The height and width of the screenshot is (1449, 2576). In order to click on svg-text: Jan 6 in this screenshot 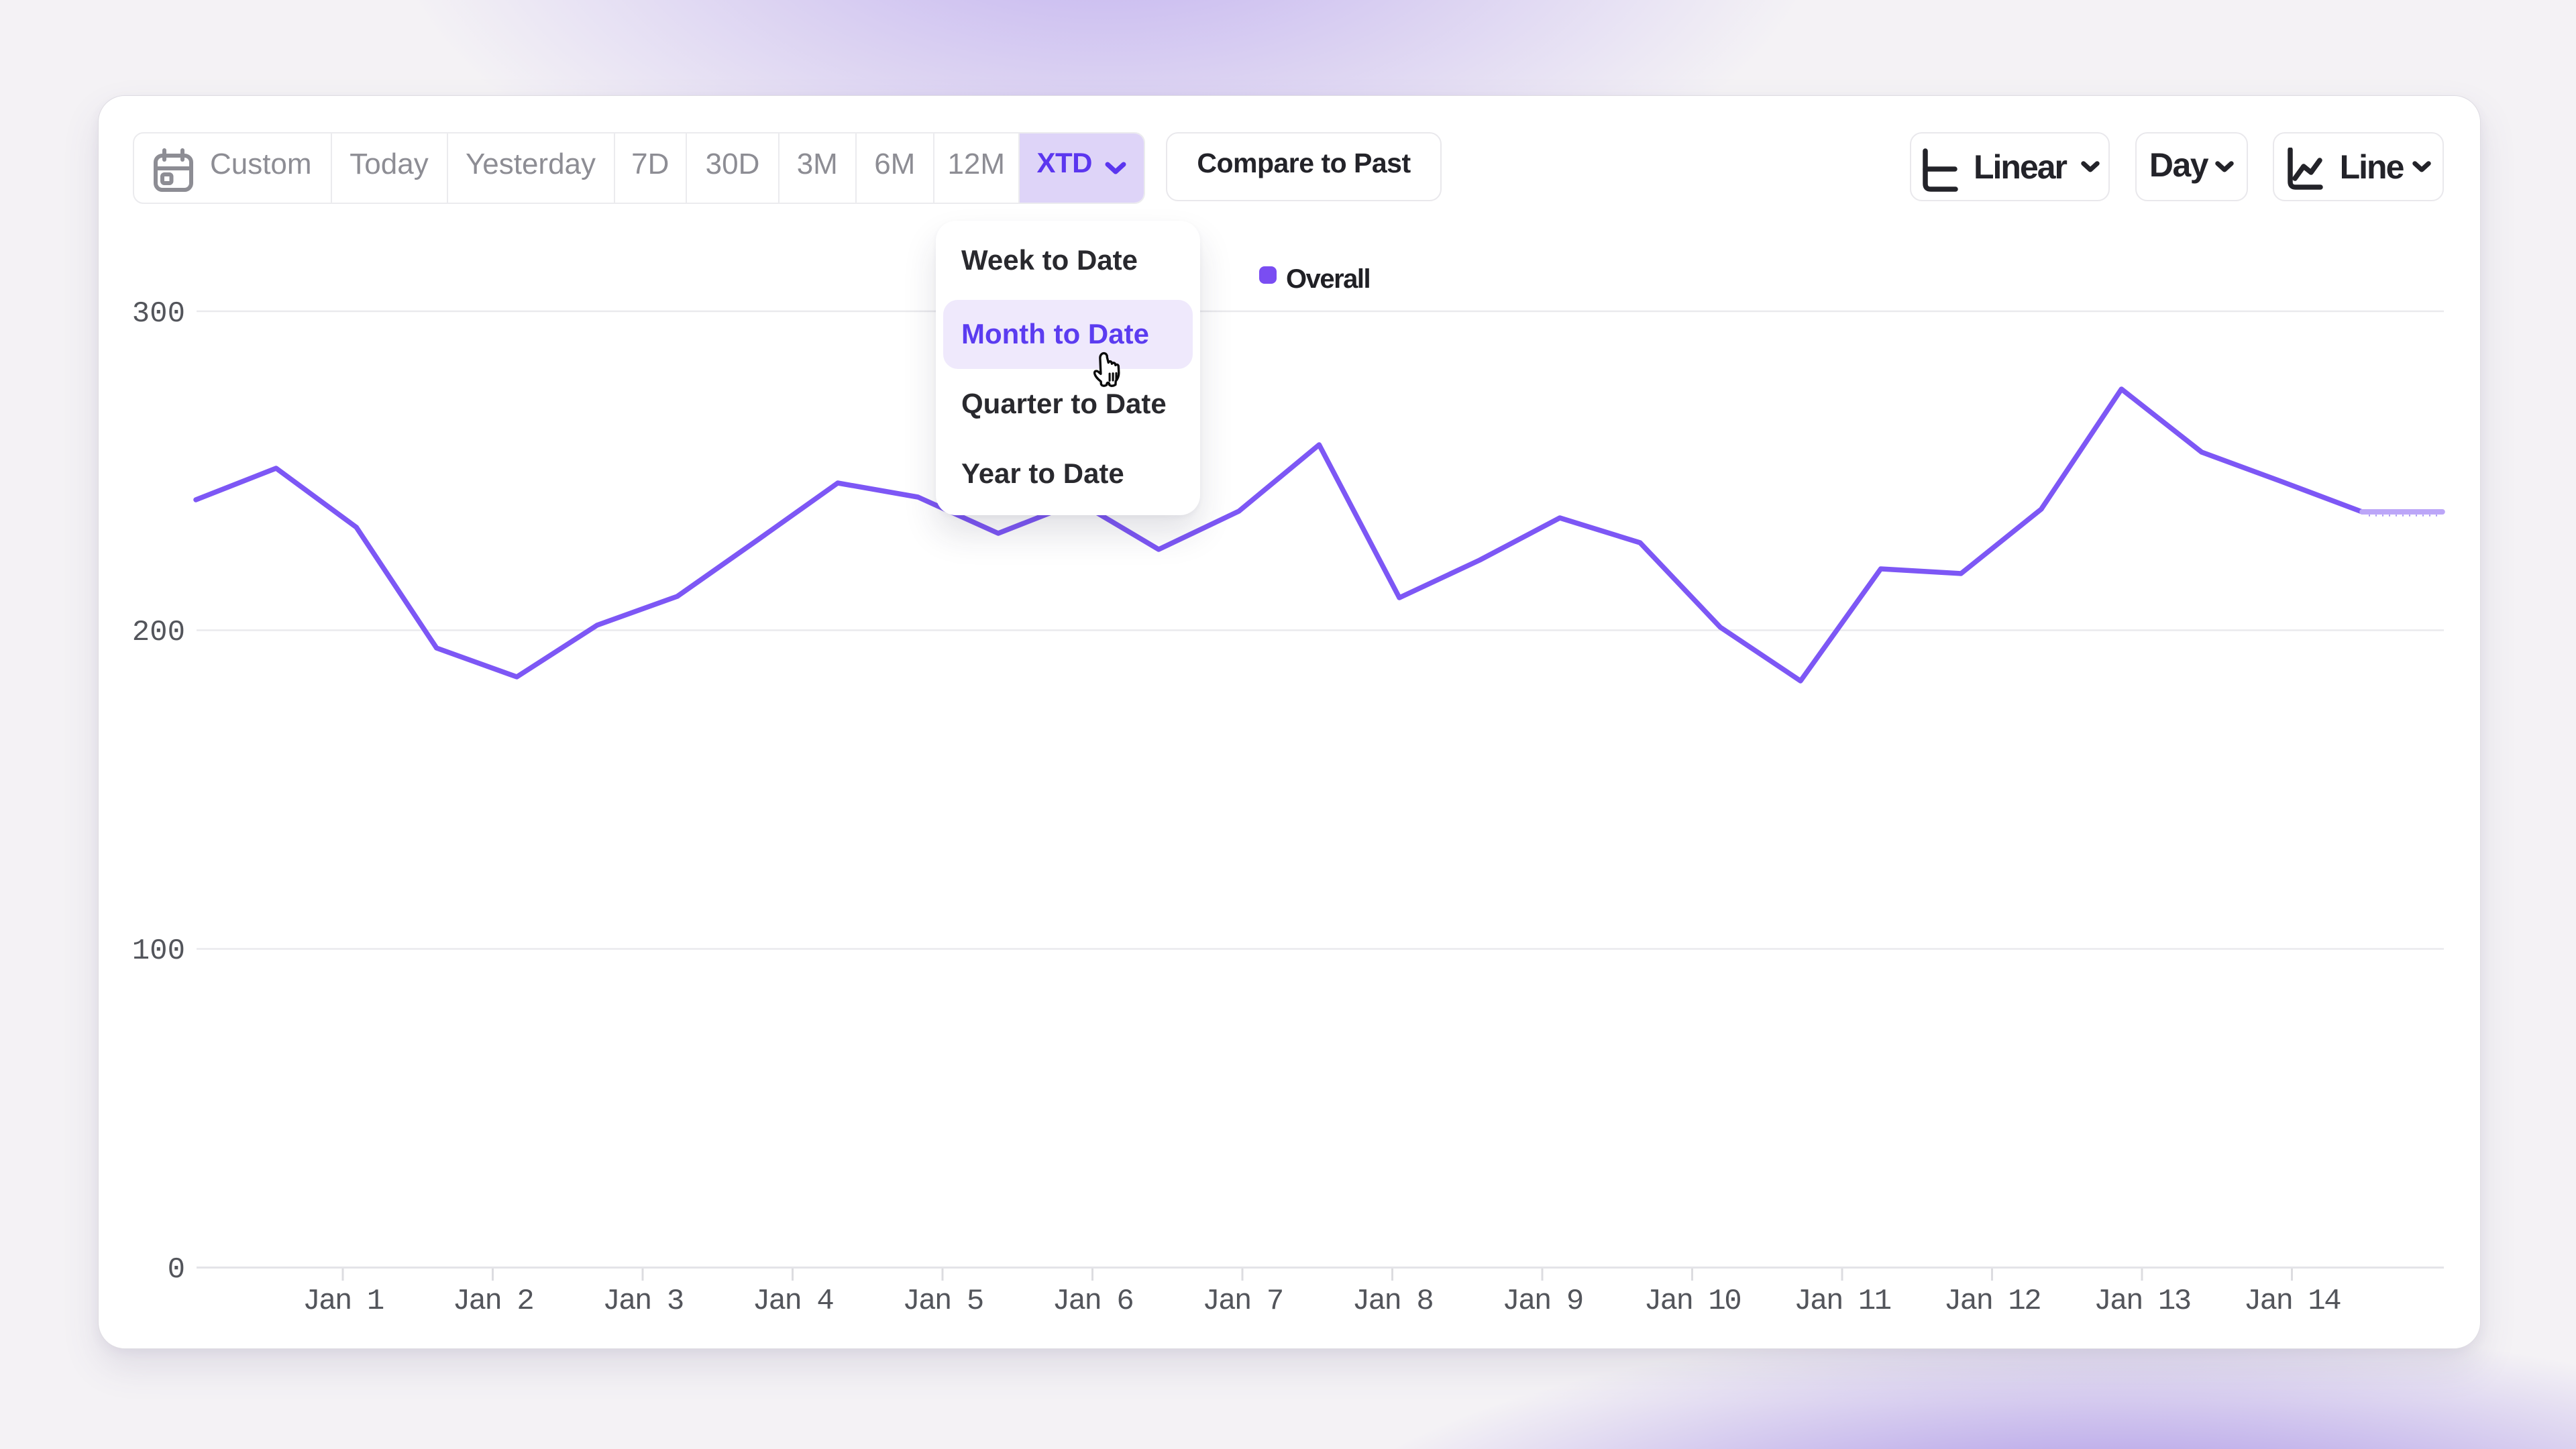, I will do `click(1093, 1301)`.